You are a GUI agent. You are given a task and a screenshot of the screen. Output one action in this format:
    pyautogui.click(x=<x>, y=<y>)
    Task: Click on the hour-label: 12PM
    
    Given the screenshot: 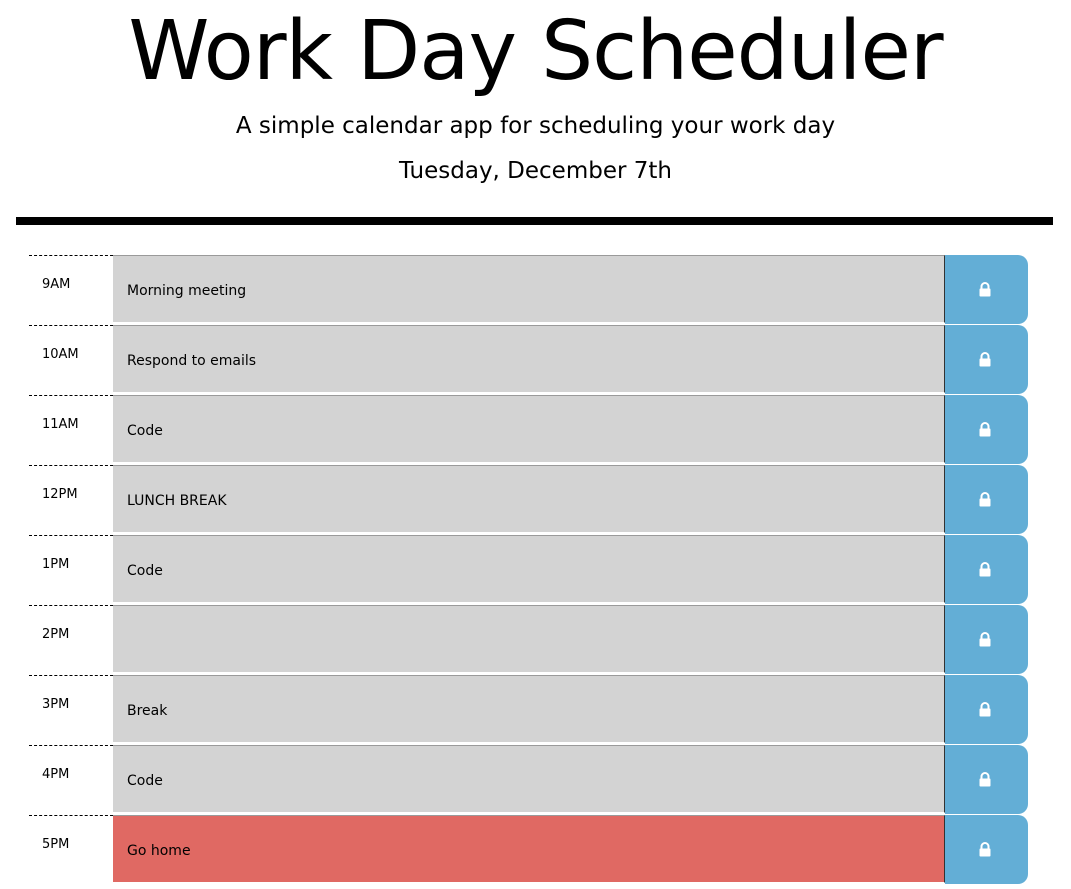 What is the action you would take?
    pyautogui.click(x=71, y=499)
    